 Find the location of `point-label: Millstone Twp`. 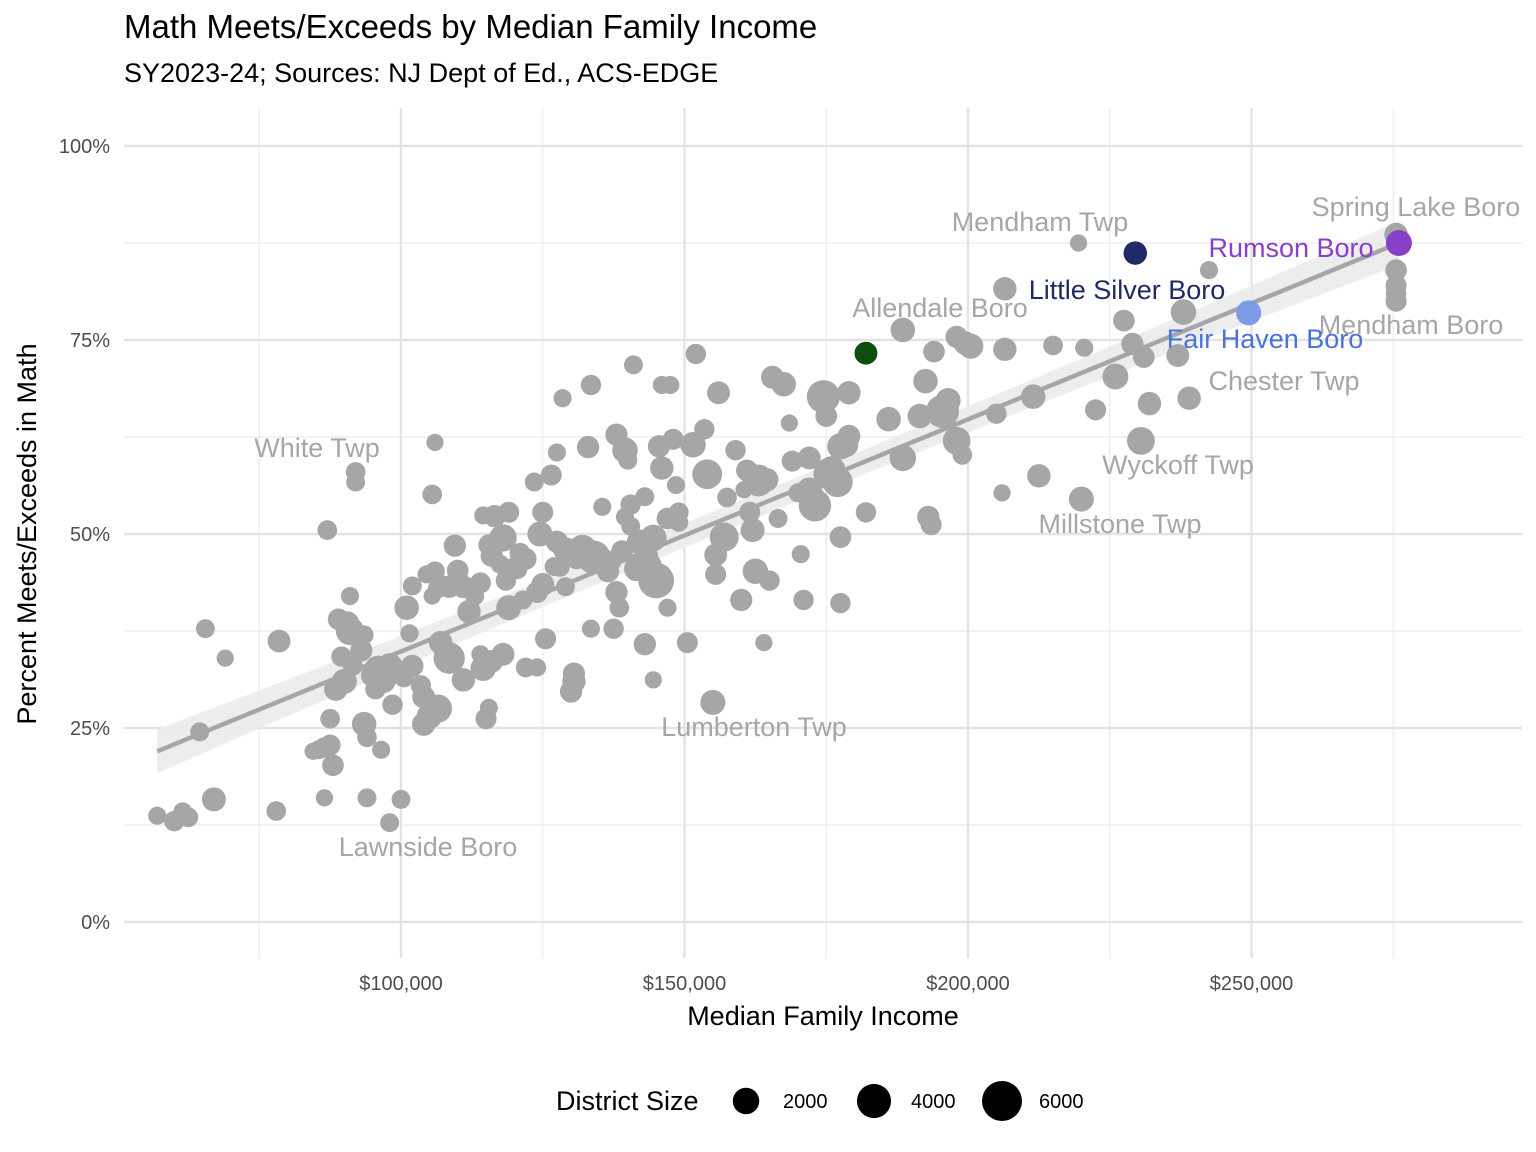

point-label: Millstone Twp is located at coordinates (1119, 524).